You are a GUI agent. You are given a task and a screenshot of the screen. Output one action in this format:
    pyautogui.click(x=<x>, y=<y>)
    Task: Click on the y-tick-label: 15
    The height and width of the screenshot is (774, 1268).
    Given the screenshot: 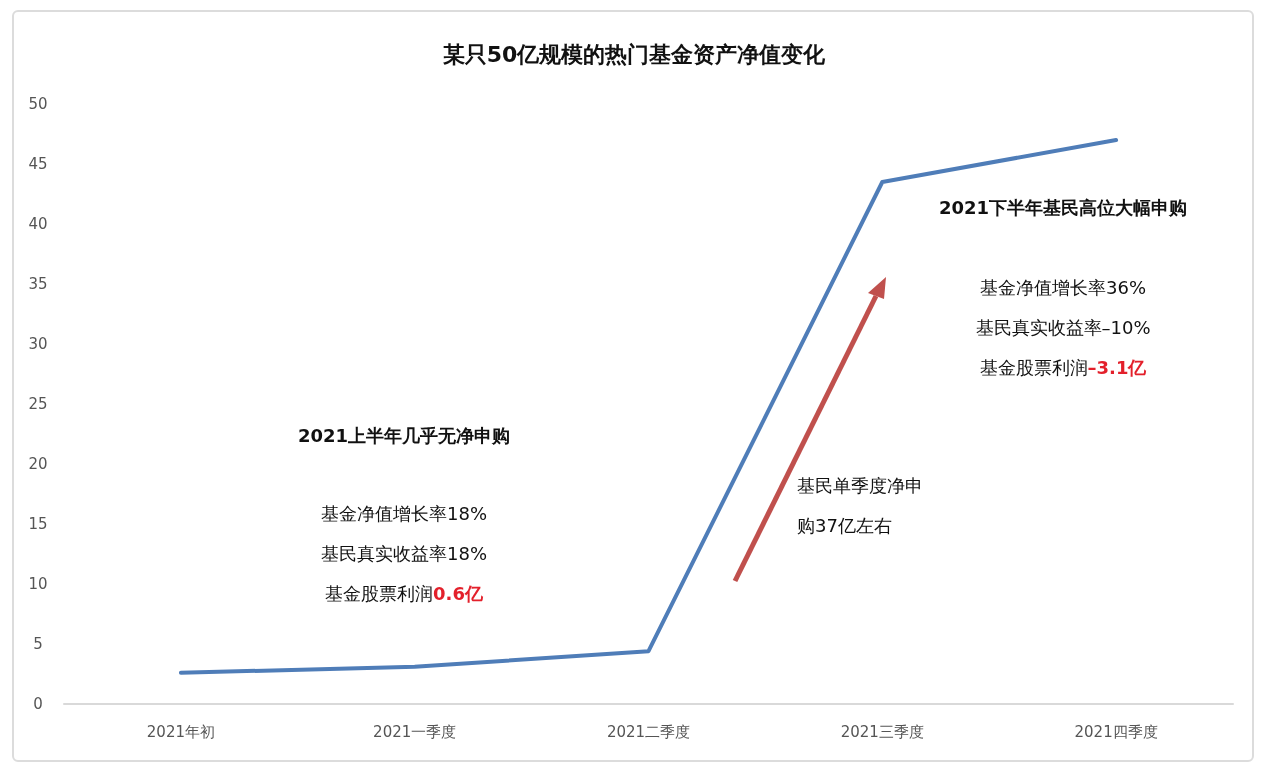 What is the action you would take?
    pyautogui.click(x=38, y=524)
    